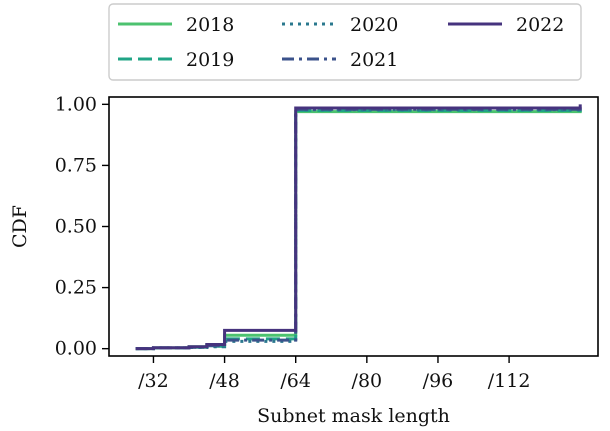  I want to click on legend-label-2018: 2018, so click(210, 25).